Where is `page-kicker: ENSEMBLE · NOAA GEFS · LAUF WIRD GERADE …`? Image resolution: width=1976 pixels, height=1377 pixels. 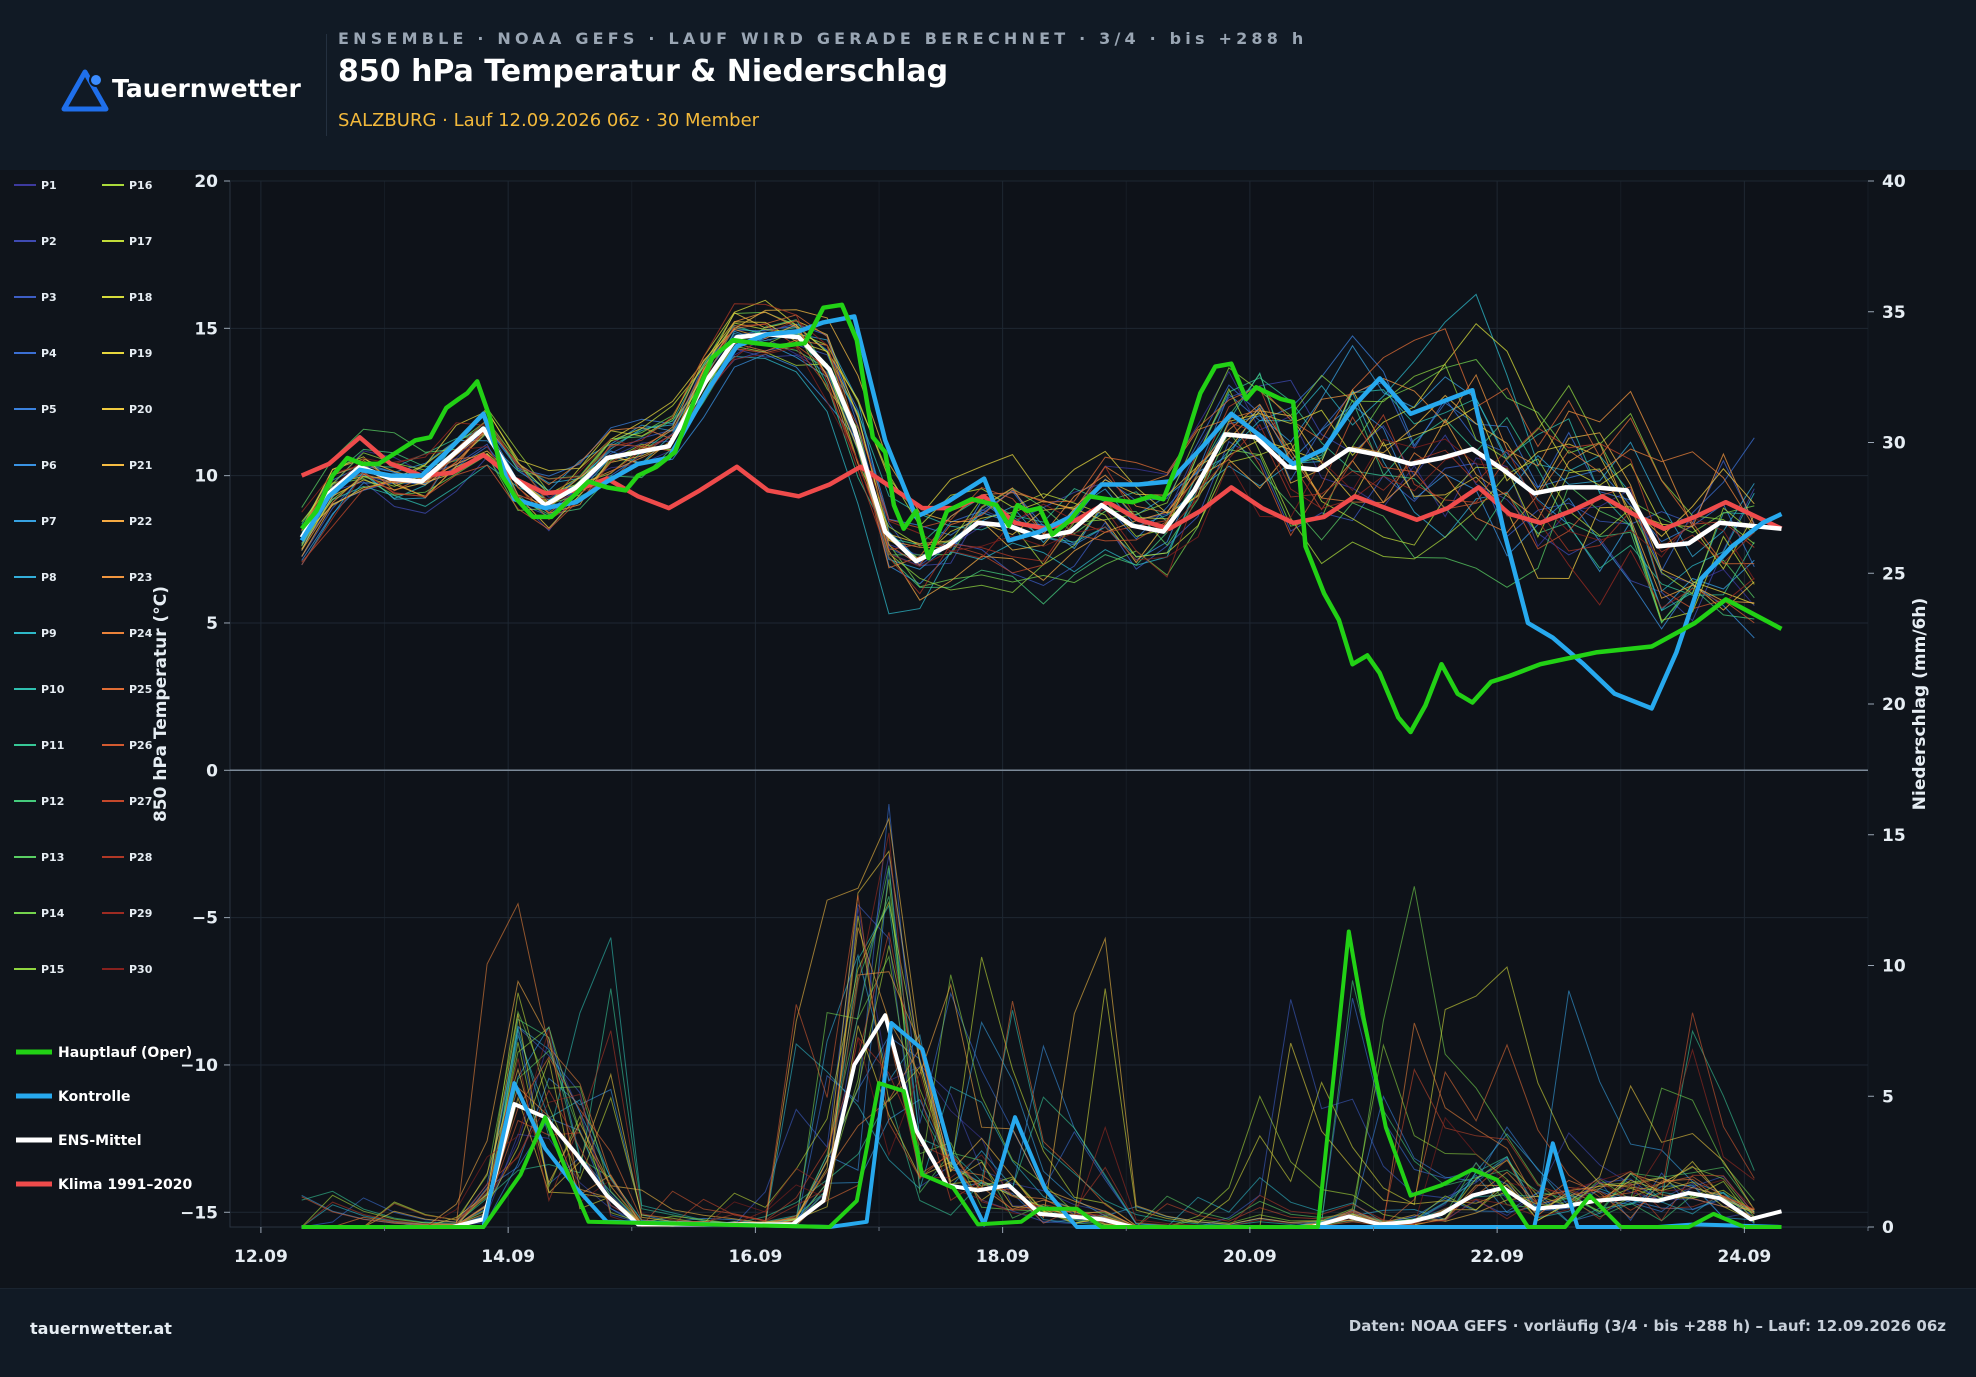 page-kicker: ENSEMBLE · NOAA GEFS · LAUF WIRD GERADE … is located at coordinates (823, 38).